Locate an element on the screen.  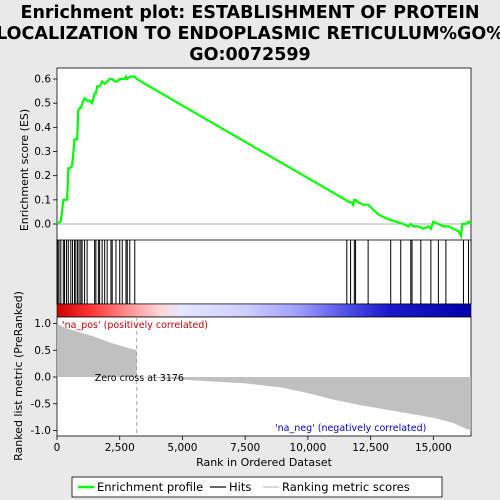
es-y-axis-label: Enrichment score (ES) is located at coordinates (24, 170).